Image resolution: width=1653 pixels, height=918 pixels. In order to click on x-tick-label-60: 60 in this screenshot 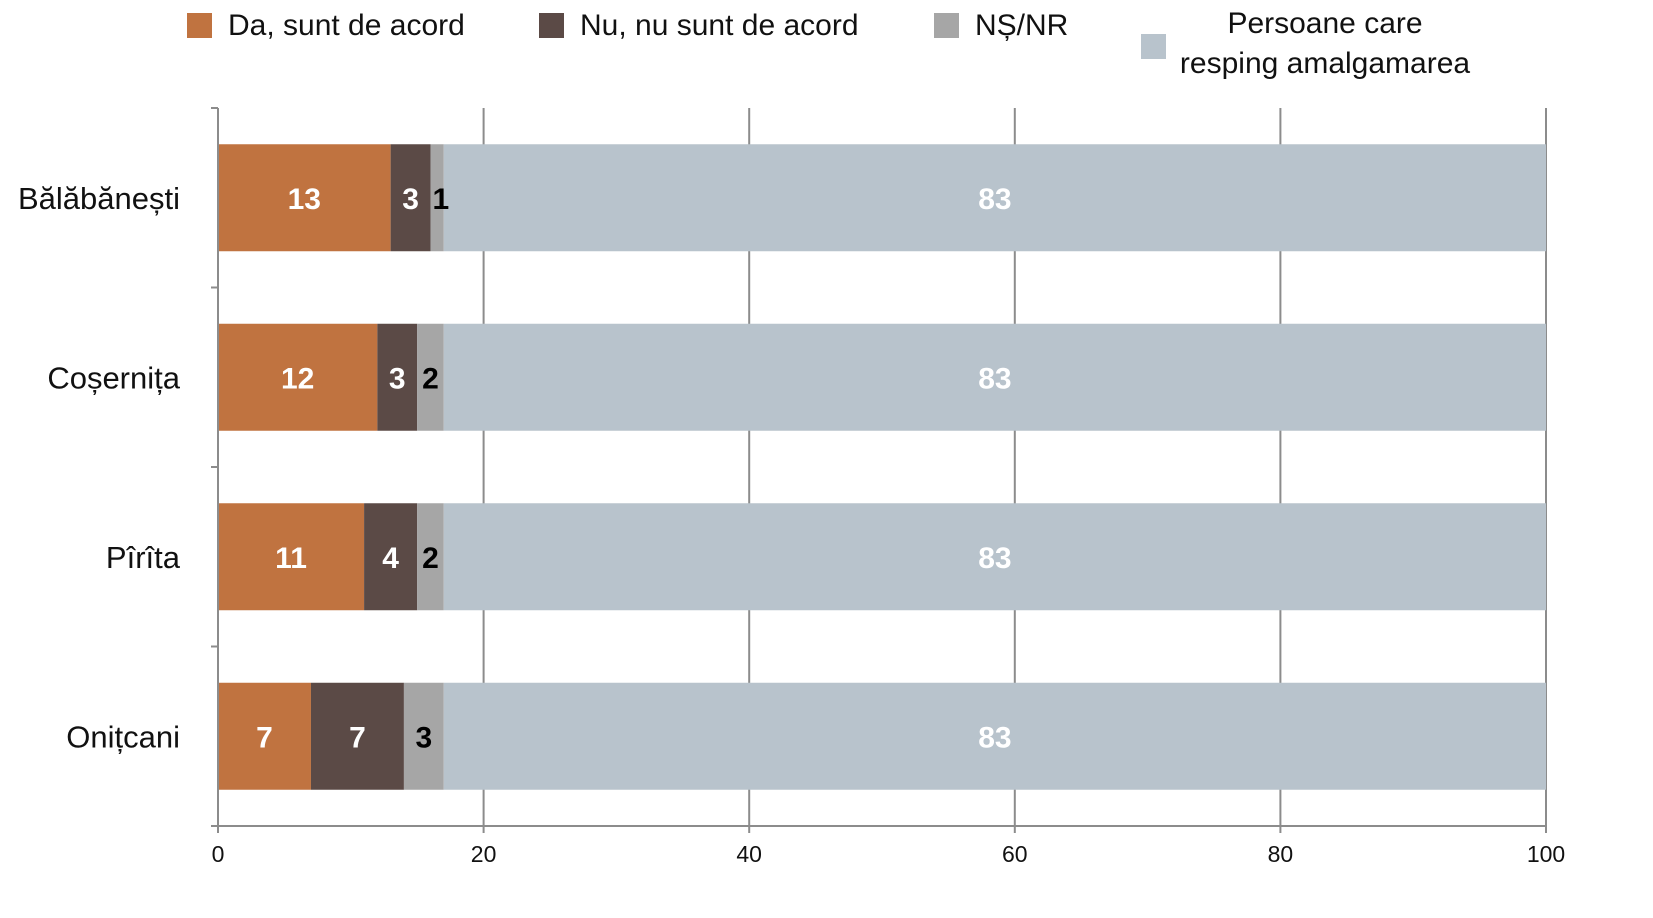, I will do `click(1015, 854)`.